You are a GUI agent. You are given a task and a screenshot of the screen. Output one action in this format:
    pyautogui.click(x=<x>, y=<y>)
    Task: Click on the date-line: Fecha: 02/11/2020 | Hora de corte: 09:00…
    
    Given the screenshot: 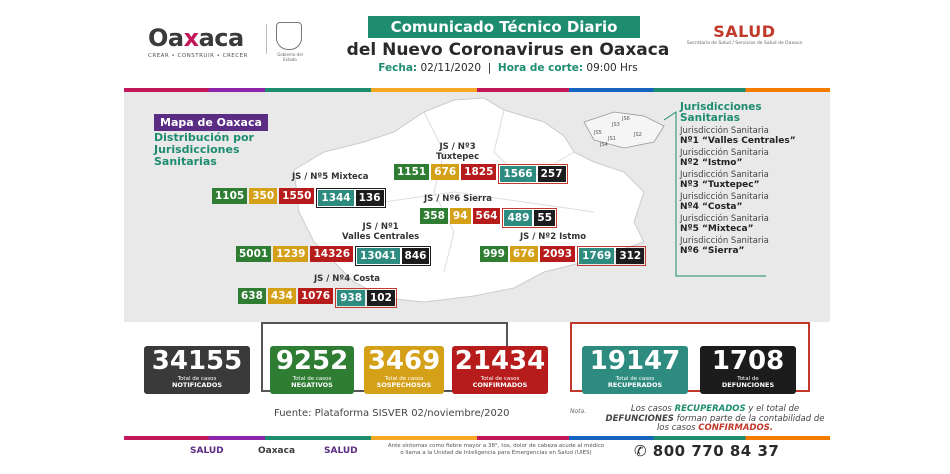 What is the action you would take?
    pyautogui.click(x=508, y=68)
    